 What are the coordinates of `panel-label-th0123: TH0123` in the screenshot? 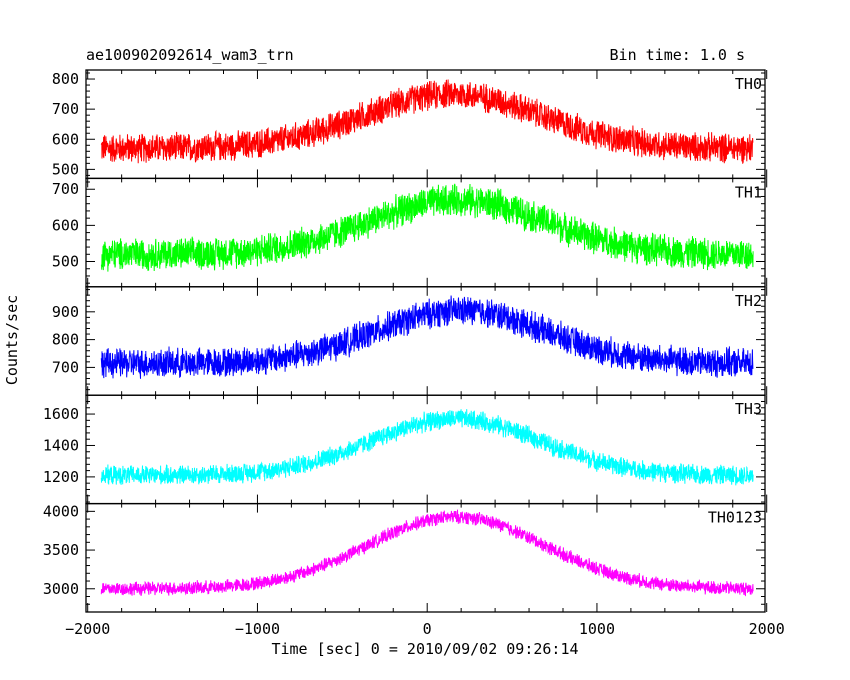 It's located at (735, 518).